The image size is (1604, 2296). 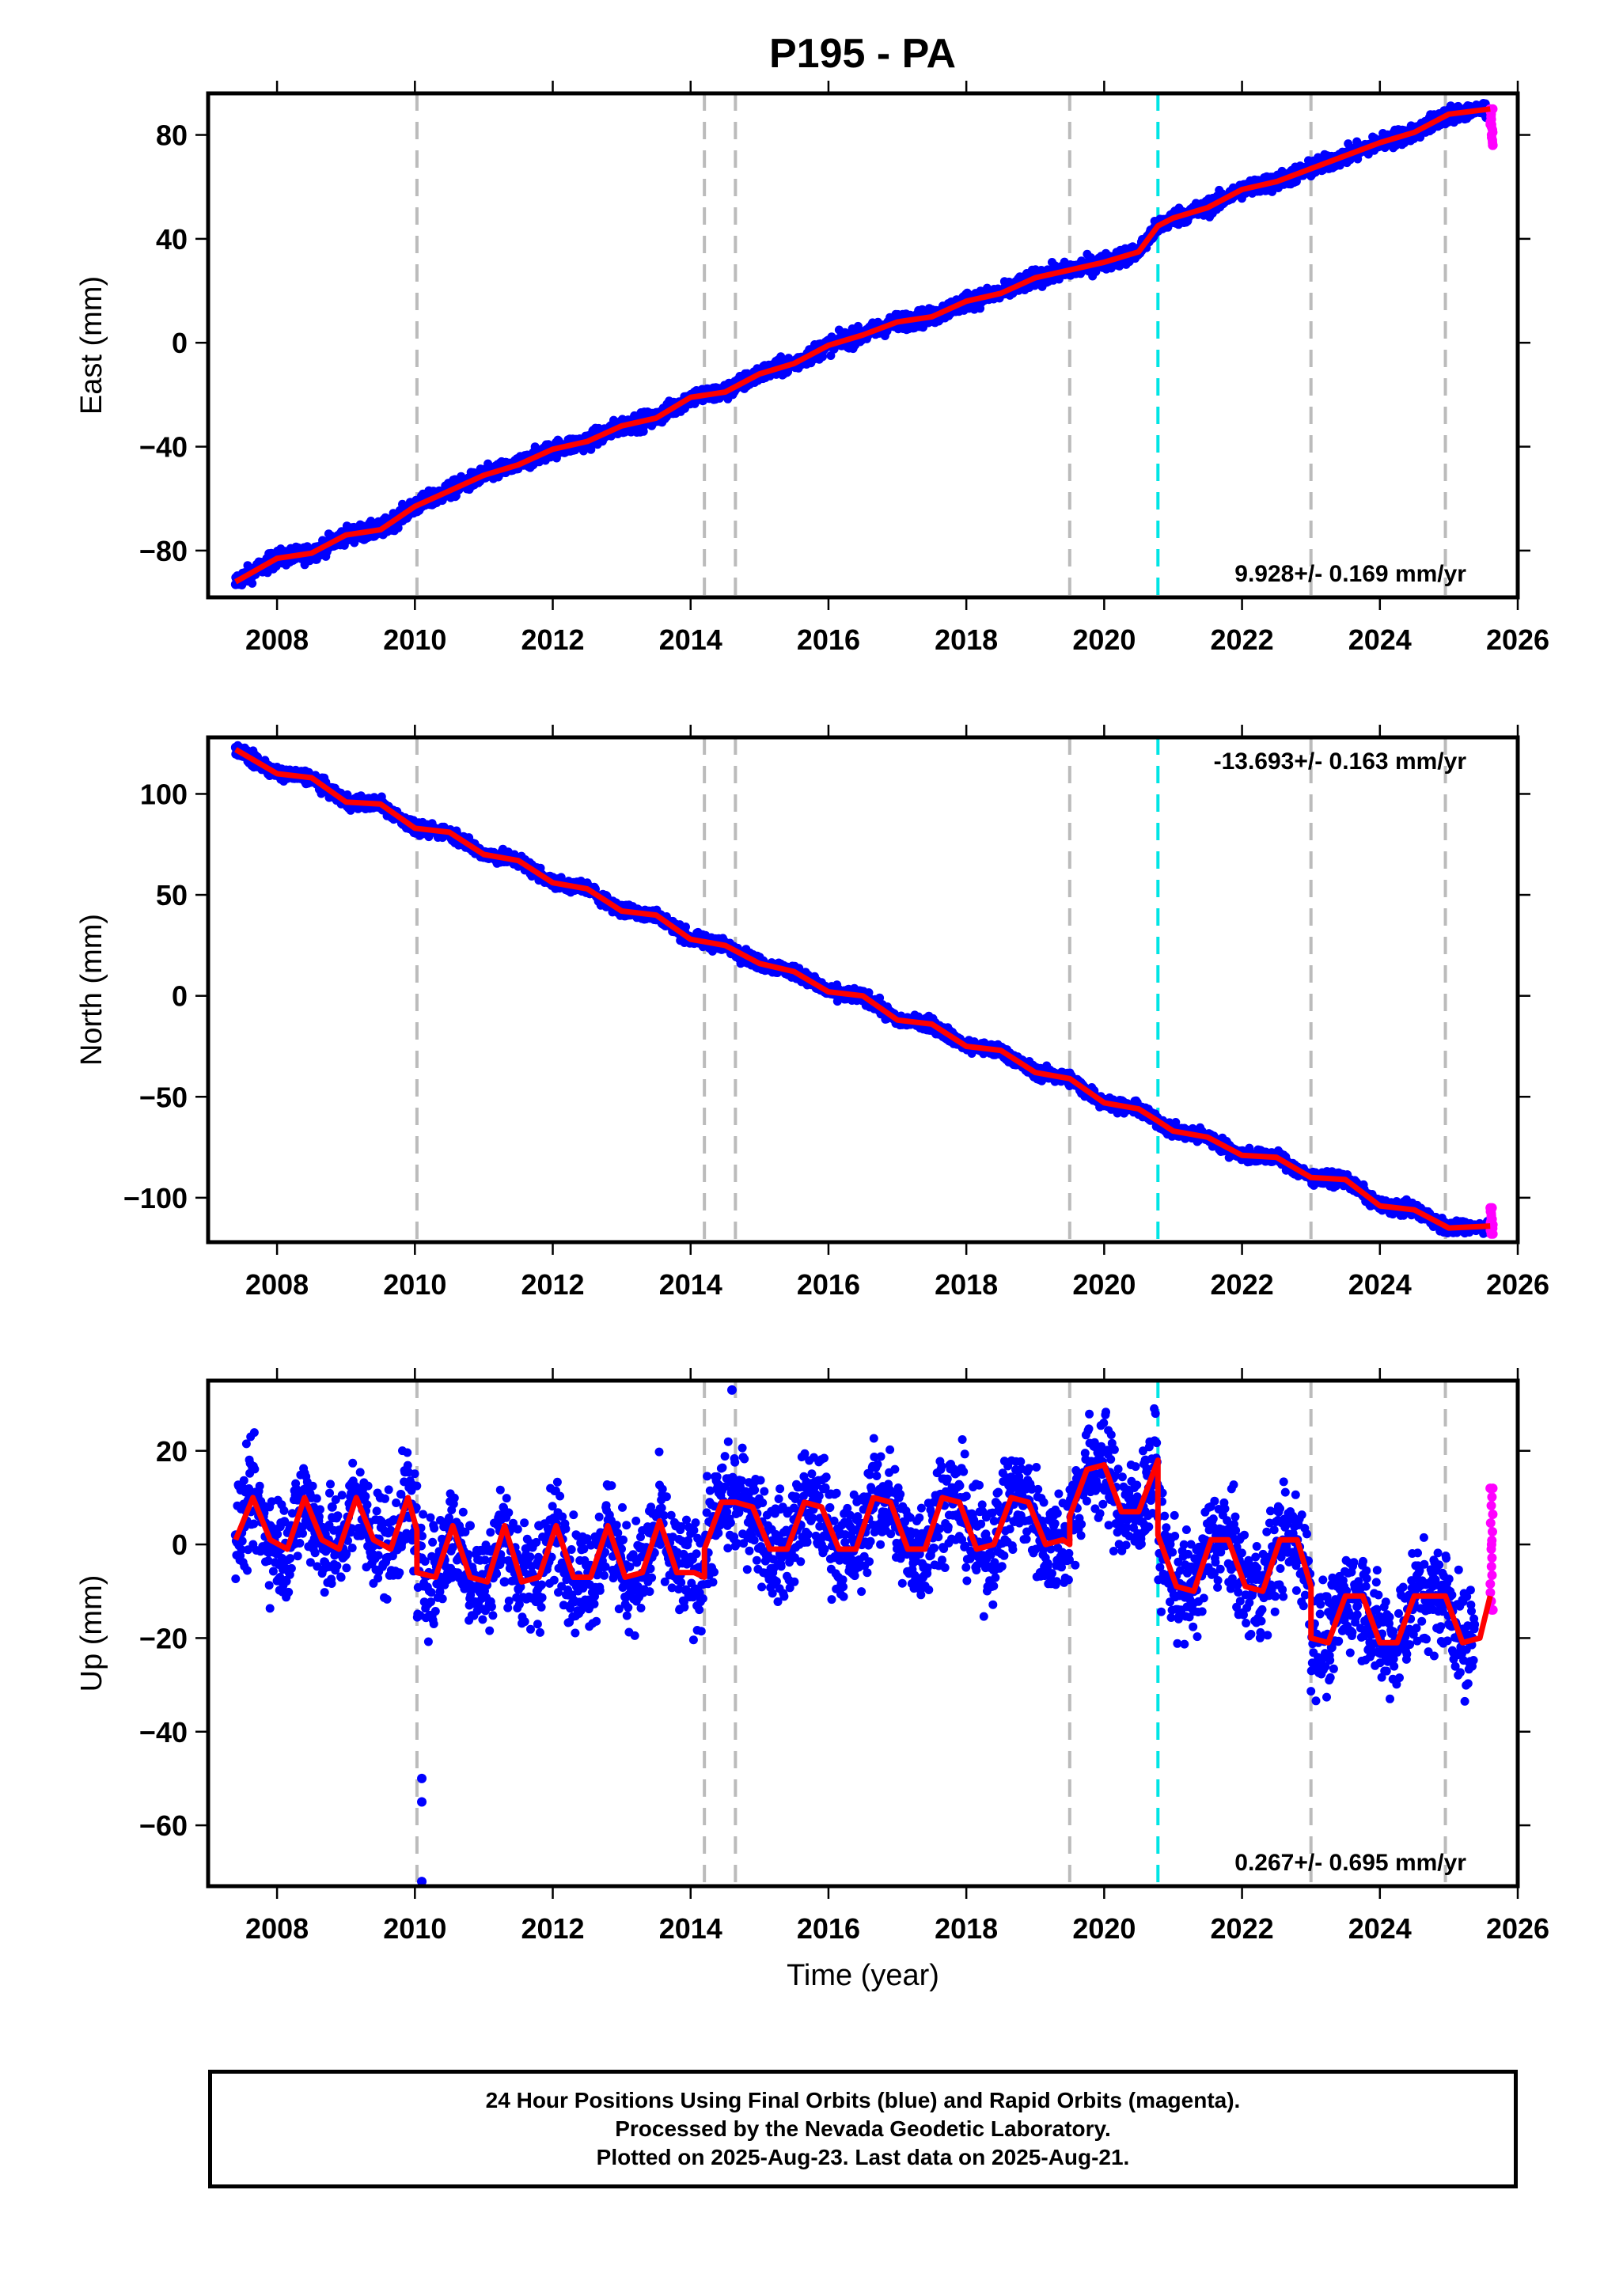 What do you see at coordinates (163, 551) in the screenshot?
I see `y-tick-label: −80` at bounding box center [163, 551].